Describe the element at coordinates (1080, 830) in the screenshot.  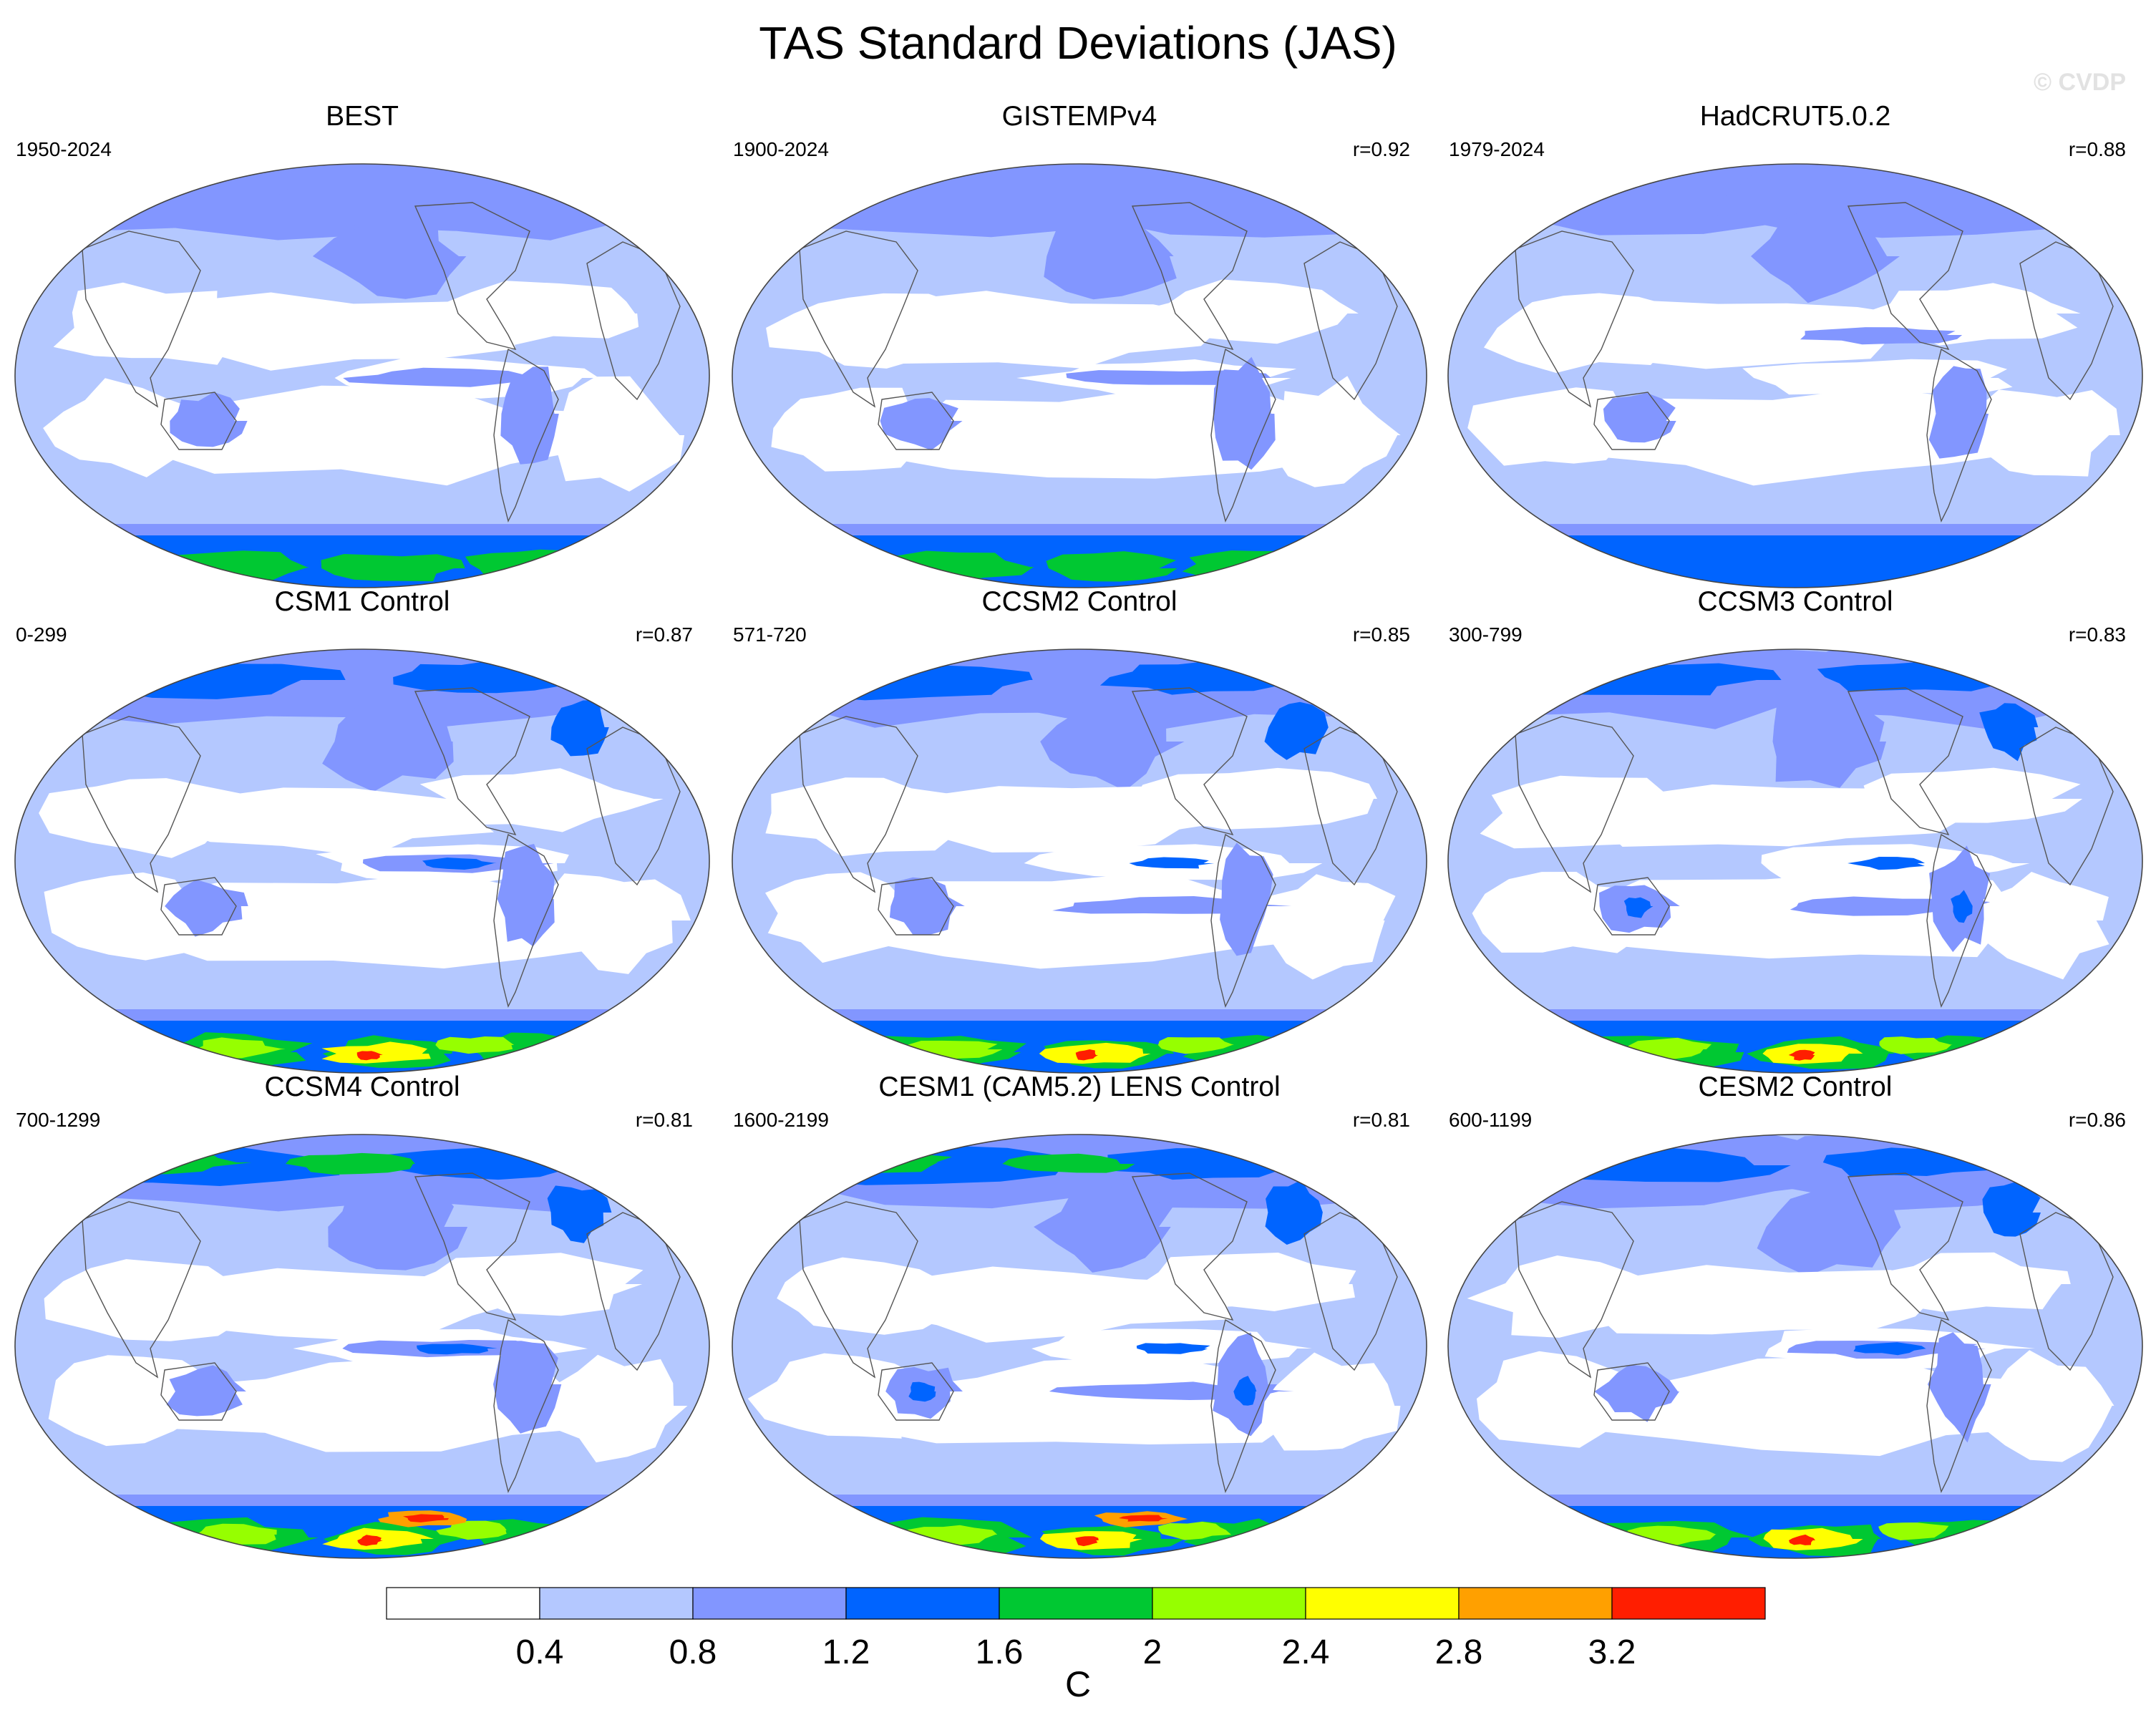
I see `map-panel: CCSM2 Control 571-720 r=0.85` at that location.